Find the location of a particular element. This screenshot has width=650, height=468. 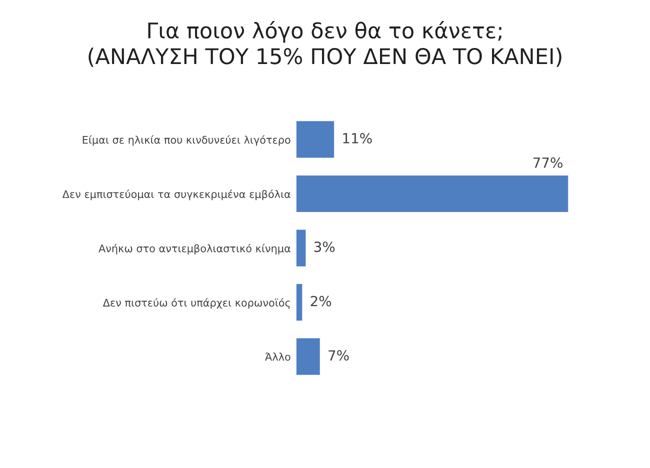

chart-title: Για ποιον λόγο δεν θα το κάνετε; (ΑΝΑΛΥΣΗ ΤΟΥ 15% ΠΟΥ ΔΕΝ ΘΑ ΤΟ ΚΑΝΕΙ) is located at coordinates (325, 44).